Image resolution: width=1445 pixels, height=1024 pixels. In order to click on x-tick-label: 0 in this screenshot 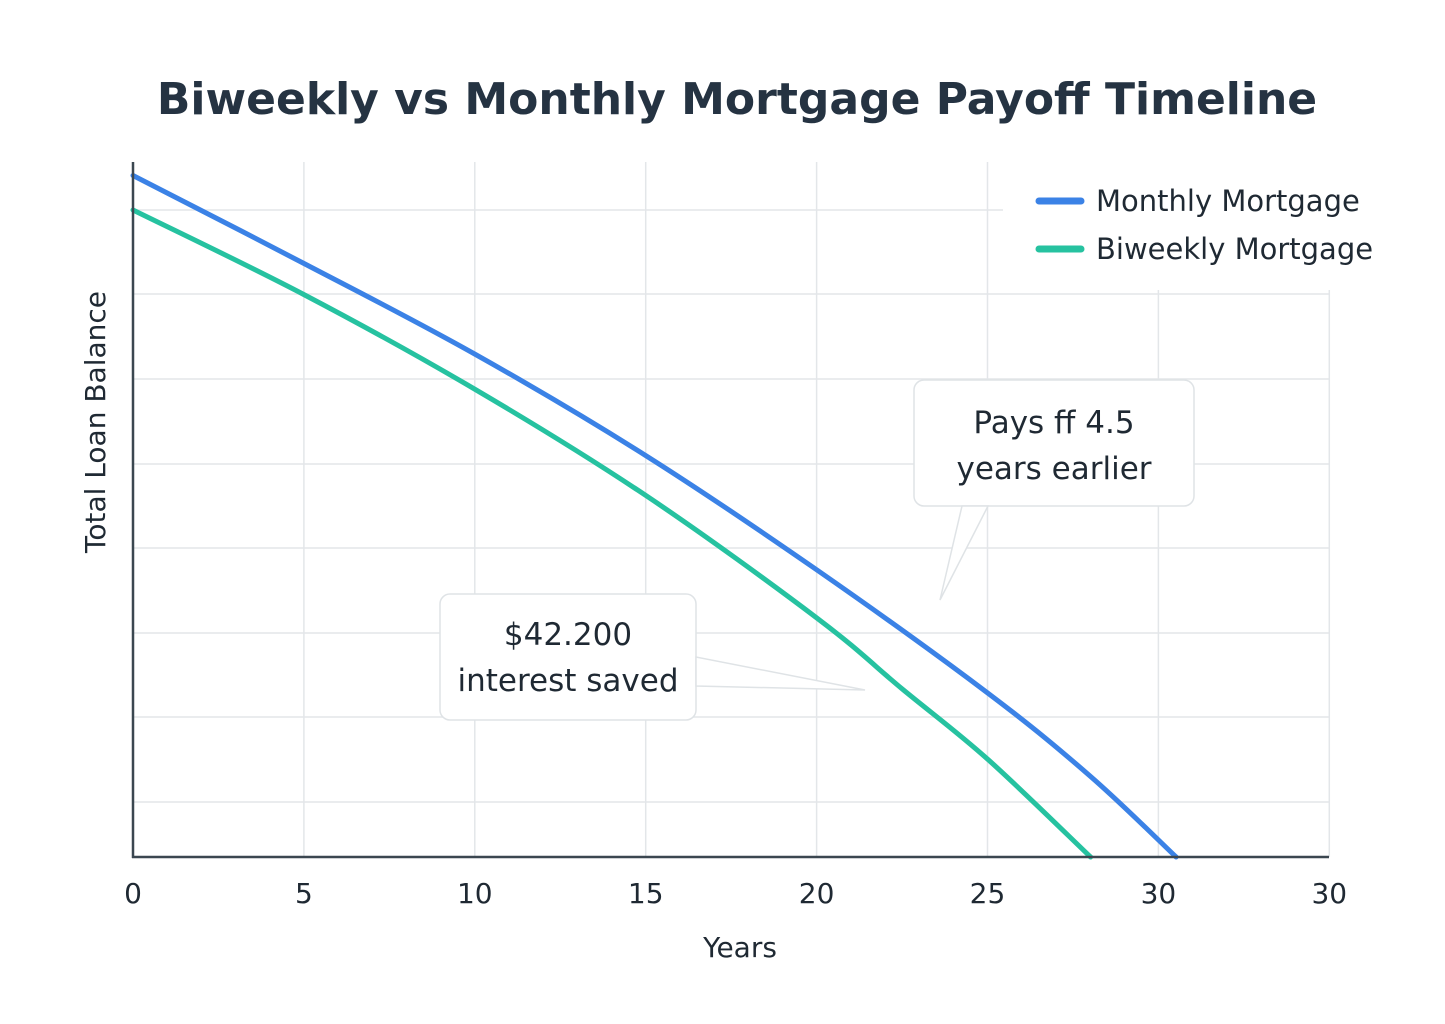, I will do `click(133, 893)`.